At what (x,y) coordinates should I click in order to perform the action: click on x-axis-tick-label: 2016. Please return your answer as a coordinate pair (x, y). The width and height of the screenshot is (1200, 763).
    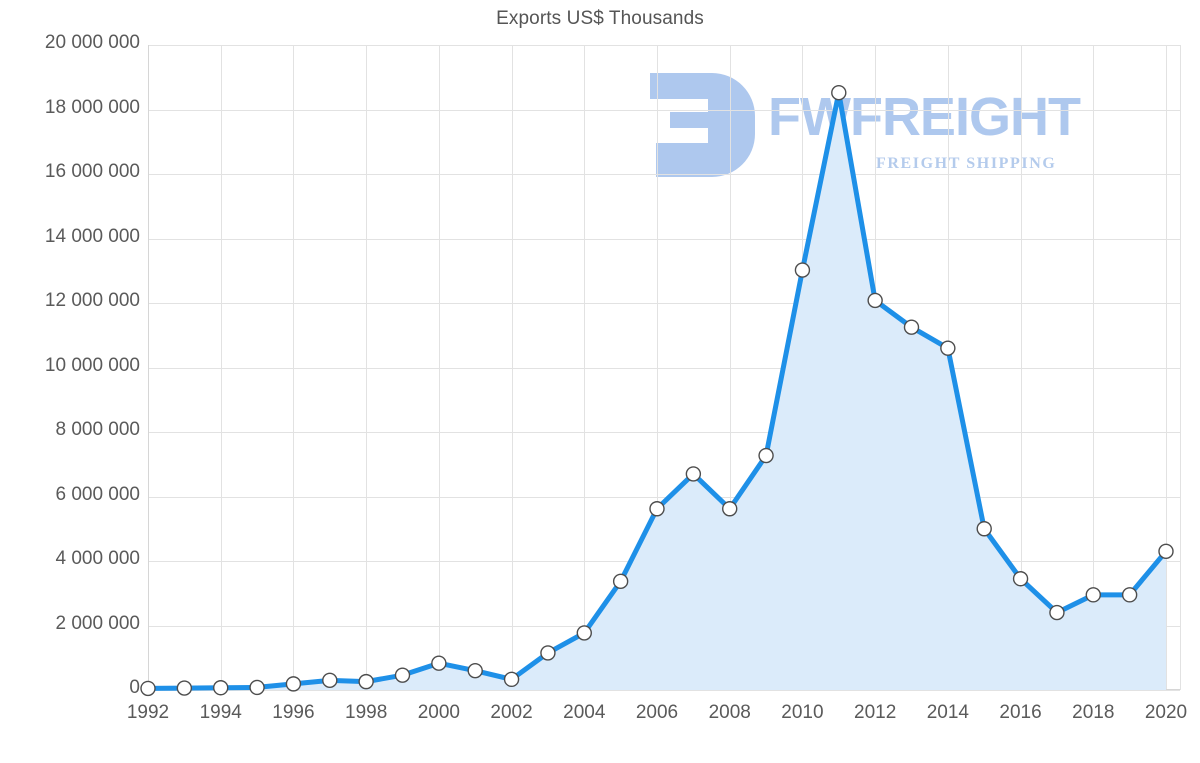
    Looking at the image, I should click on (1020, 712).